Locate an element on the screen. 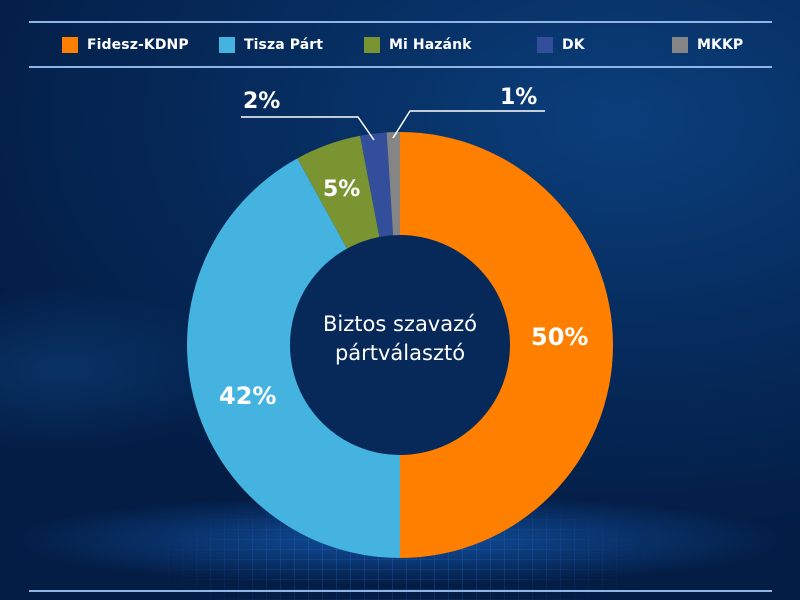  center-label-line1: Biztos szavazó is located at coordinates (400, 324).